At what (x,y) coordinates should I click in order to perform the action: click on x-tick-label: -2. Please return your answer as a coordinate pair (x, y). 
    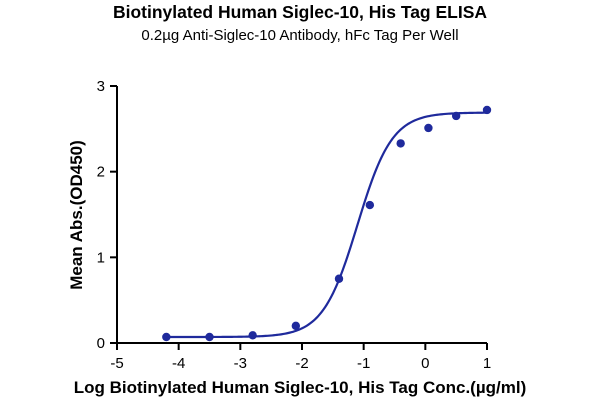
    Looking at the image, I should click on (301, 363).